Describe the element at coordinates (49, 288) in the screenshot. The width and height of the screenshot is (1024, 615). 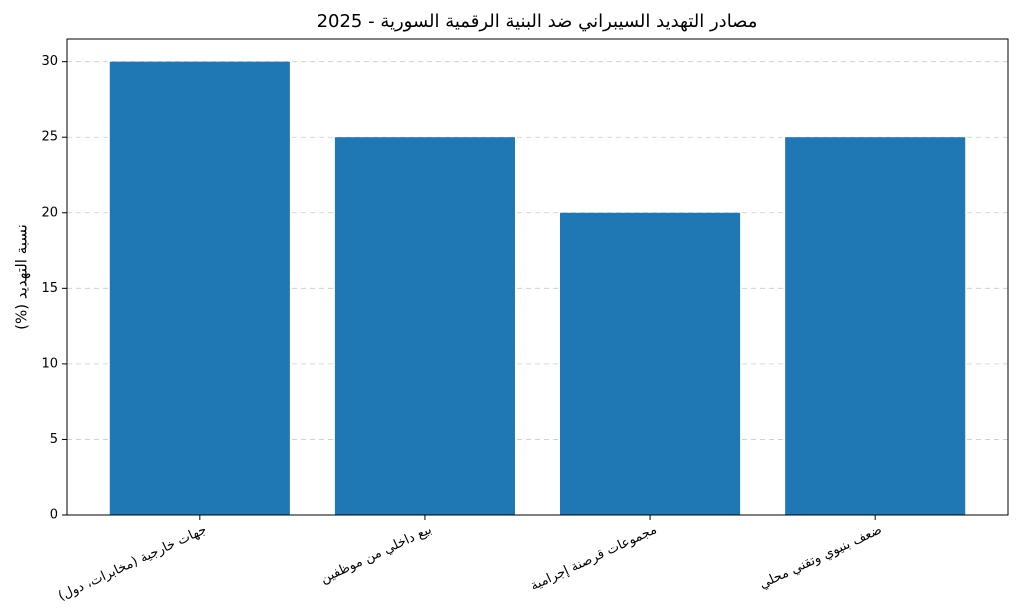
I see `y-tick-label: 15` at that location.